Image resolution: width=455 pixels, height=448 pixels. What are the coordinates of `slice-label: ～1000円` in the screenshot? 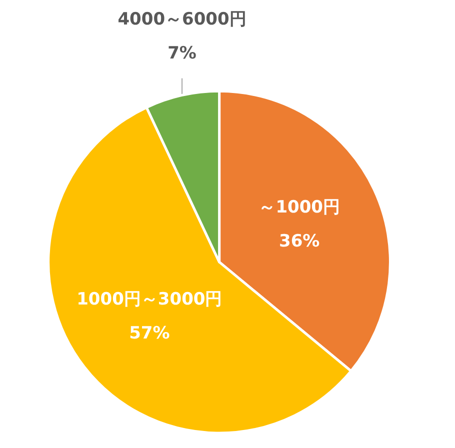 It's located at (299, 207).